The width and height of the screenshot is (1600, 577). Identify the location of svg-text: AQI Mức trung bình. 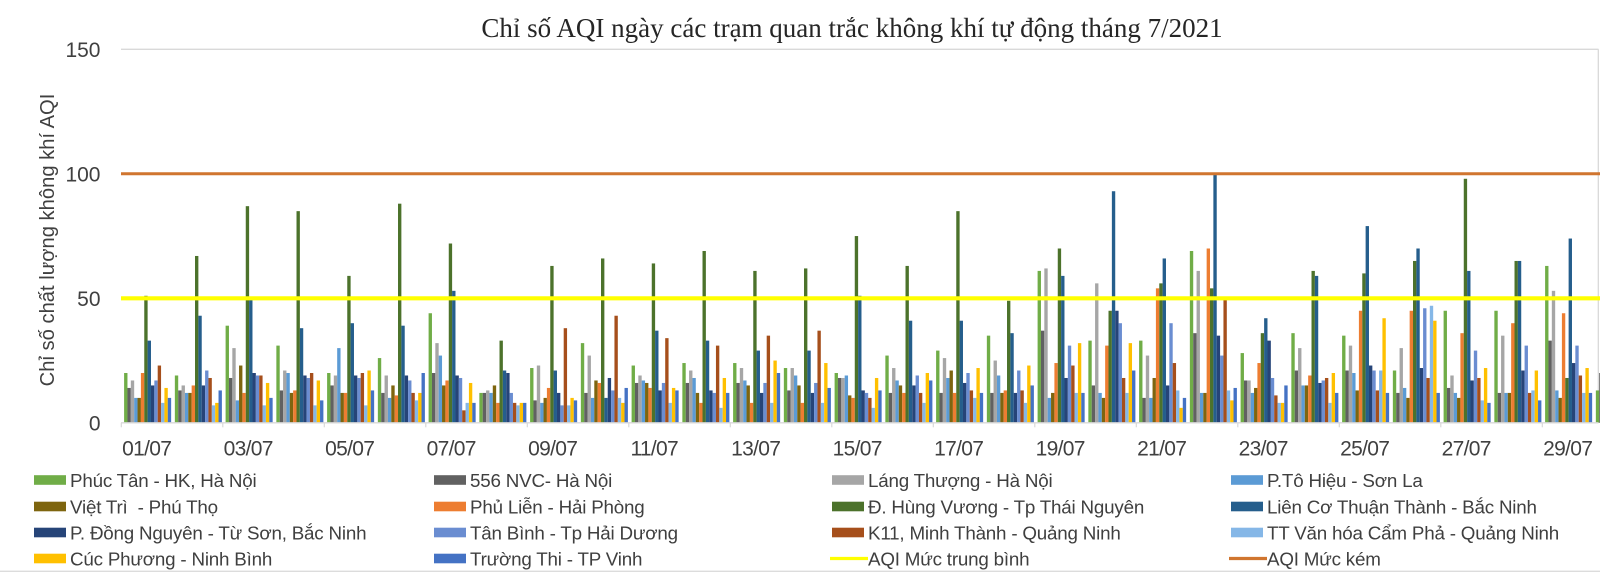
(948, 558).